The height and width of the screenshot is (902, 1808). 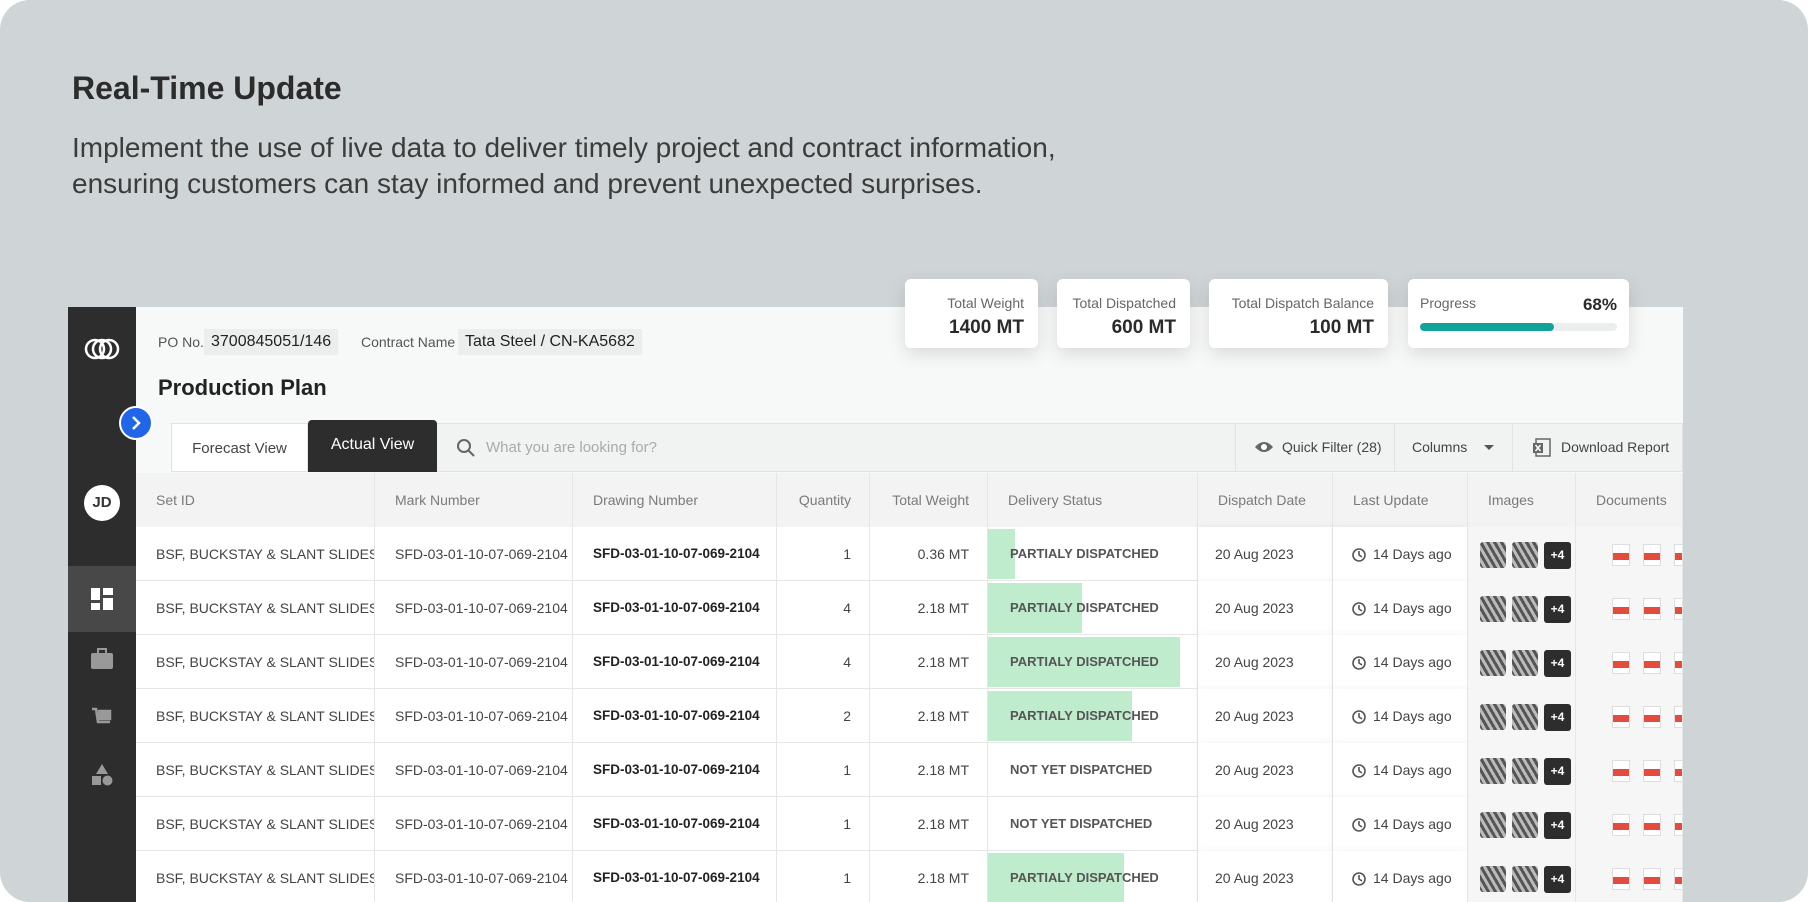 What do you see at coordinates (207, 88) in the screenshot?
I see `title: Real-Time Update` at bounding box center [207, 88].